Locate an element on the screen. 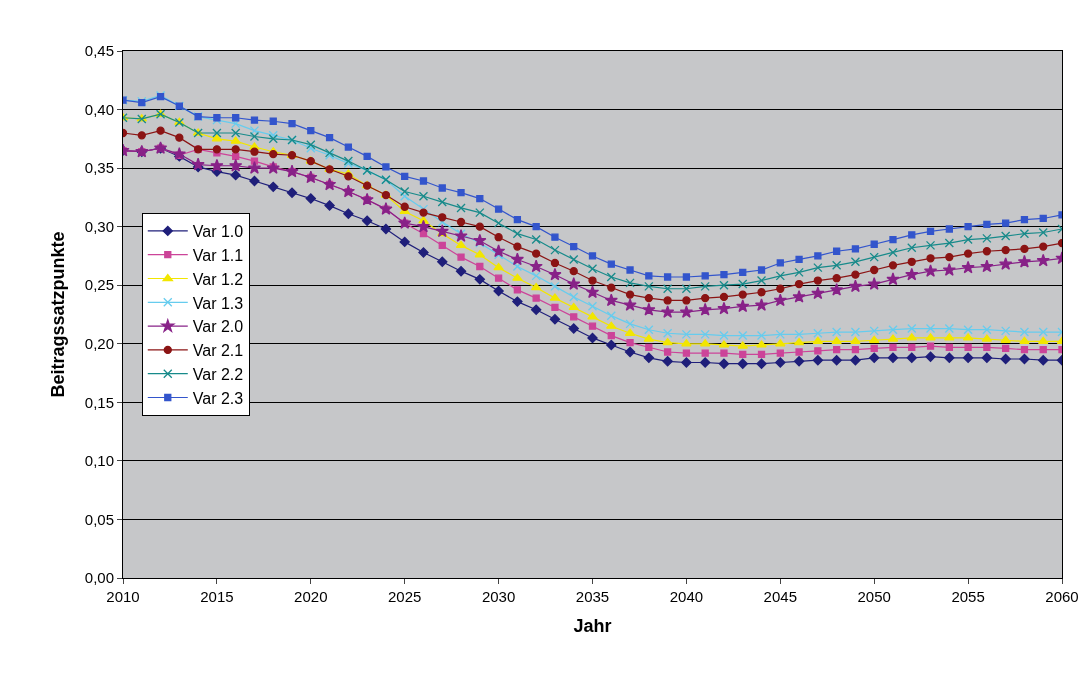 This screenshot has width=1091, height=677. x-tick-label: 2050 is located at coordinates (874, 596).